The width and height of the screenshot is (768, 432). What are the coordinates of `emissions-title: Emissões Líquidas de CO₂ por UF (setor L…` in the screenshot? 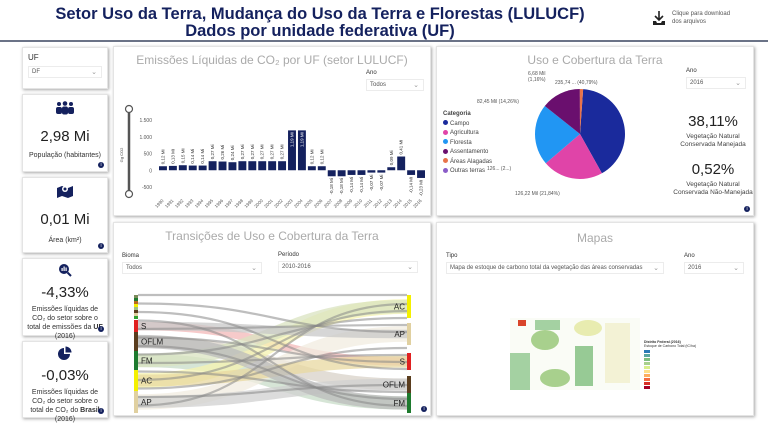 It's located at (272, 60).